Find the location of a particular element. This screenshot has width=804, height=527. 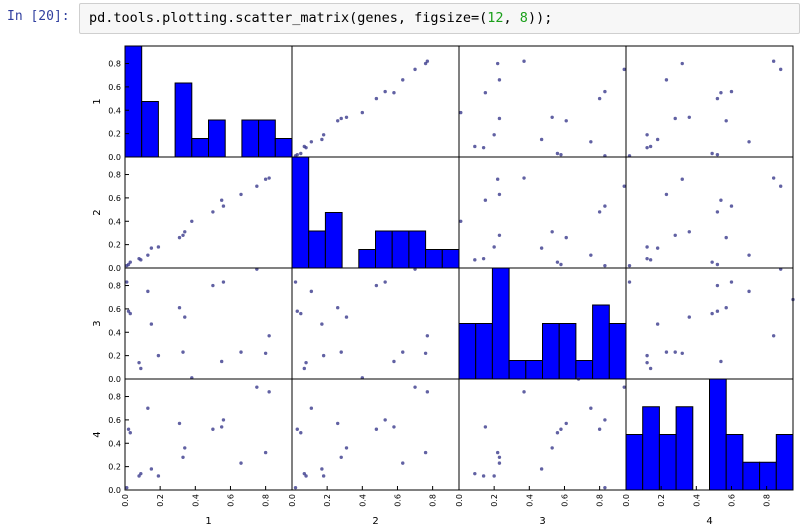

y-axis-label: 4 is located at coordinates (97, 434).